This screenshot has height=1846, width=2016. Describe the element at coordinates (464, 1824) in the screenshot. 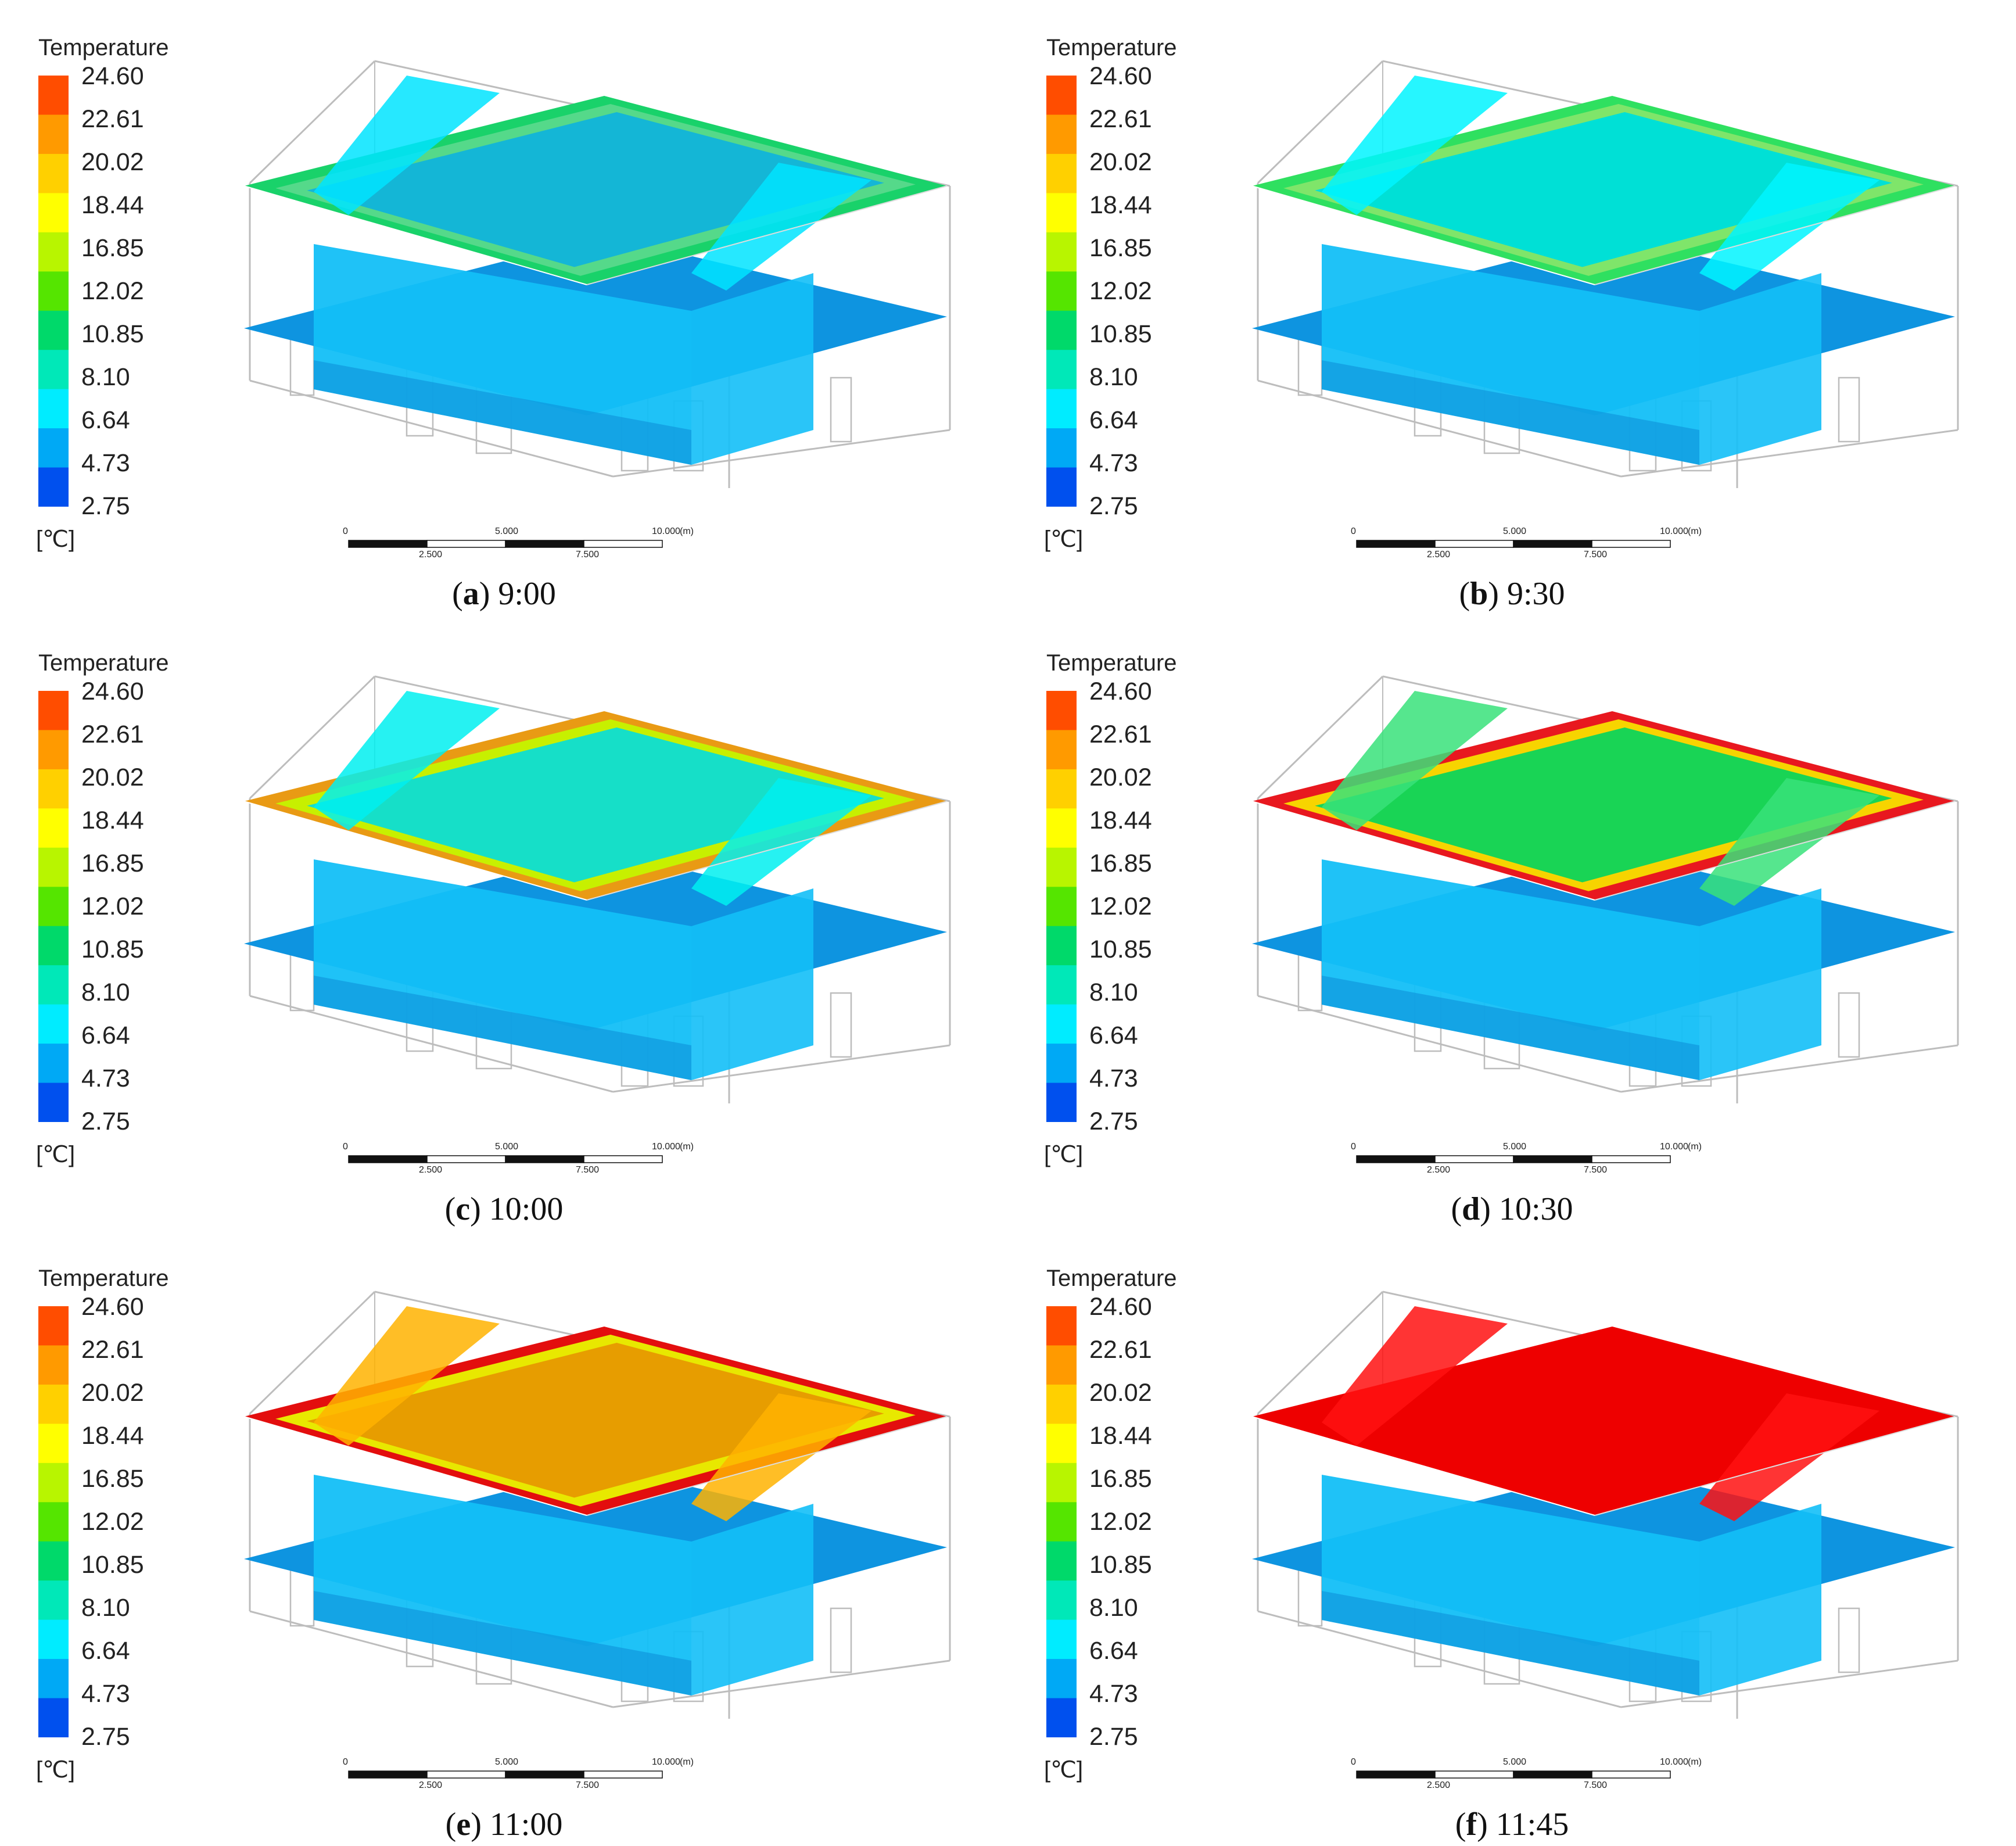

I see `panel-letter: e` at that location.